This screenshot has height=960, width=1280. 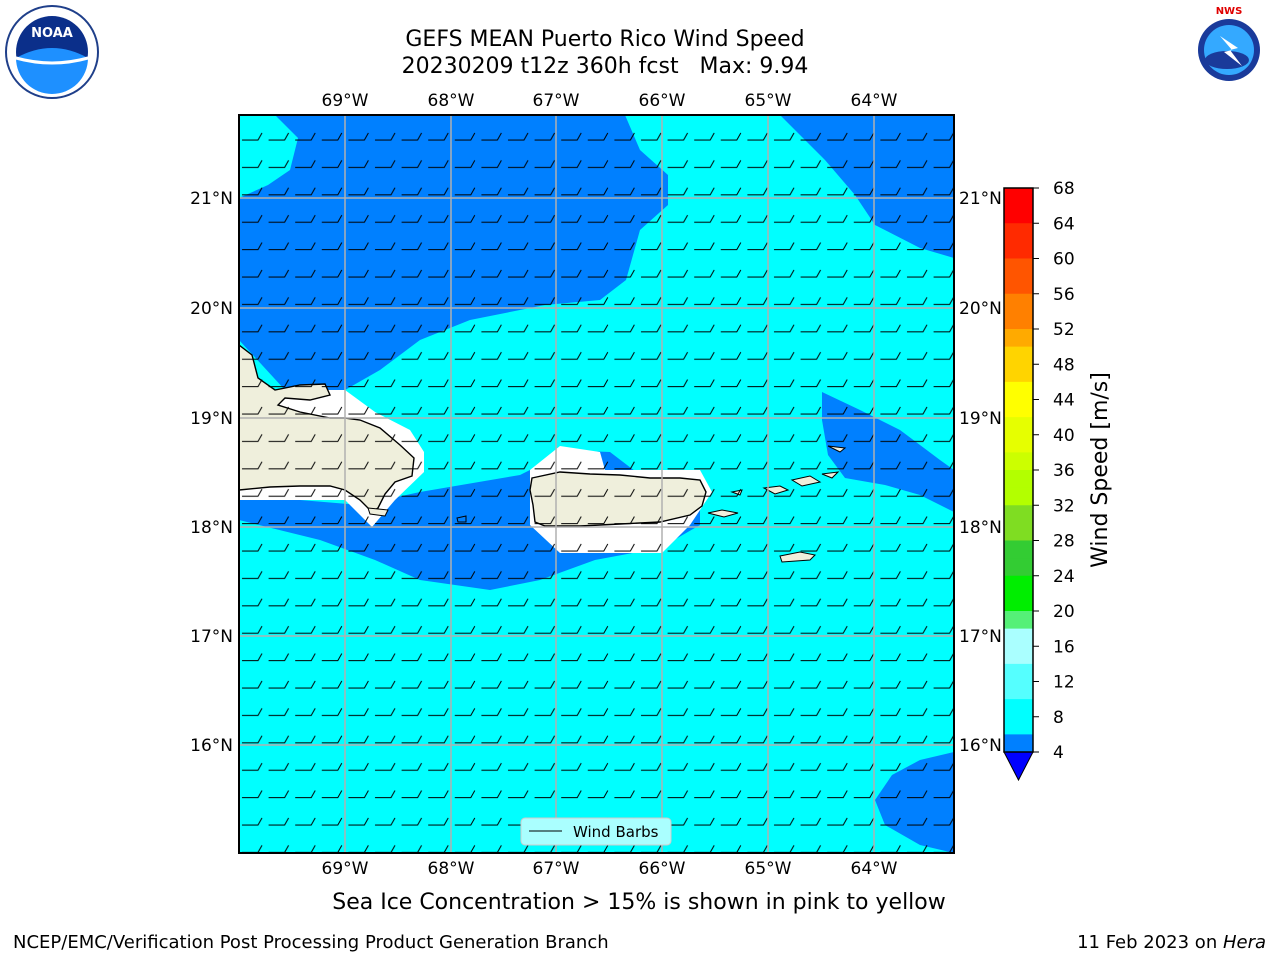 I want to click on colorbar-tick-label: 20, so click(x=1064, y=612).